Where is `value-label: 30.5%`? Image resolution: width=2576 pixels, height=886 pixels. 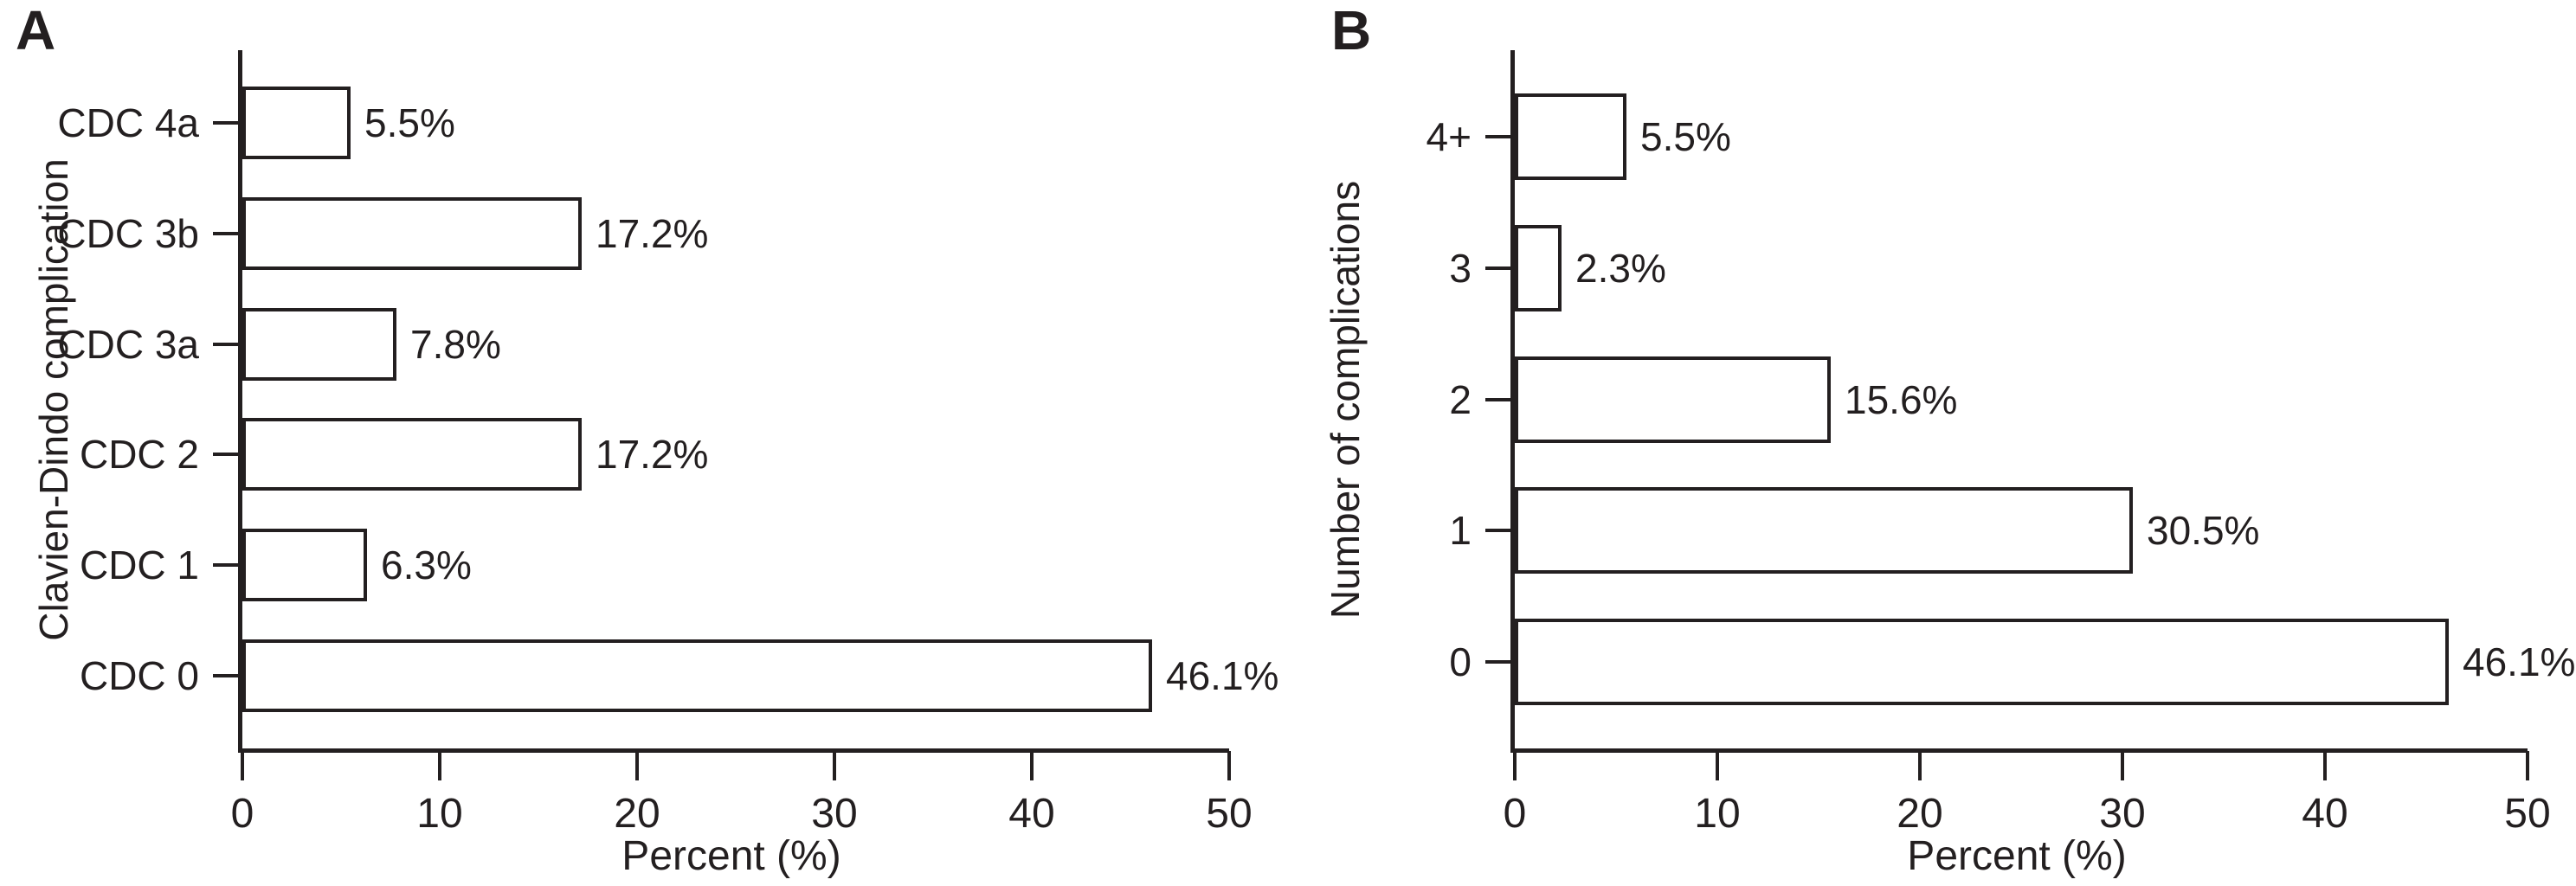
value-label: 30.5% is located at coordinates (2203, 530).